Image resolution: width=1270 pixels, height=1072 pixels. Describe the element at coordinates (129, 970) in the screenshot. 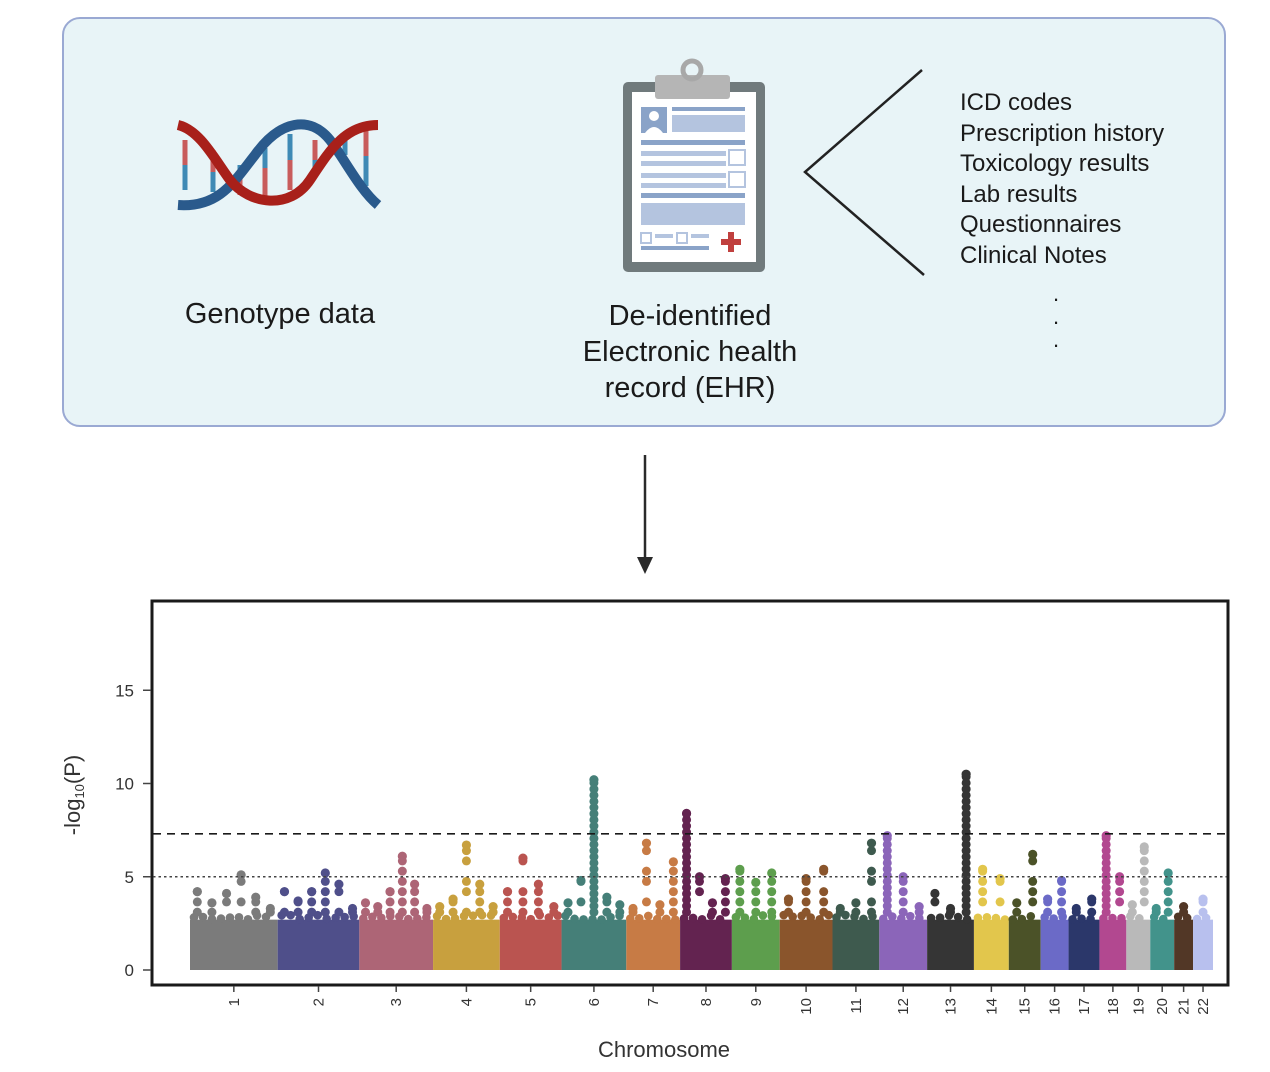

I see `y-tick-label: 0` at that location.